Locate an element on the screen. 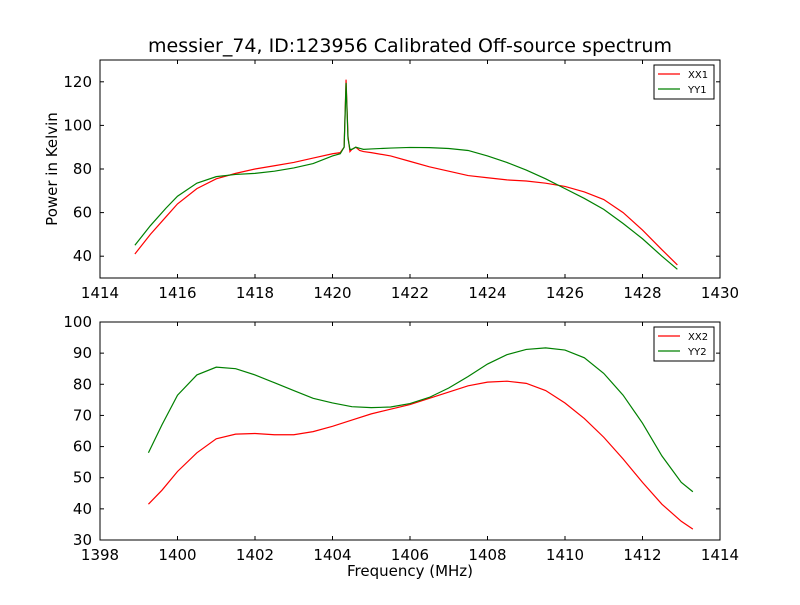 The image size is (800, 605). y-tick-label: 50 is located at coordinates (82, 478).